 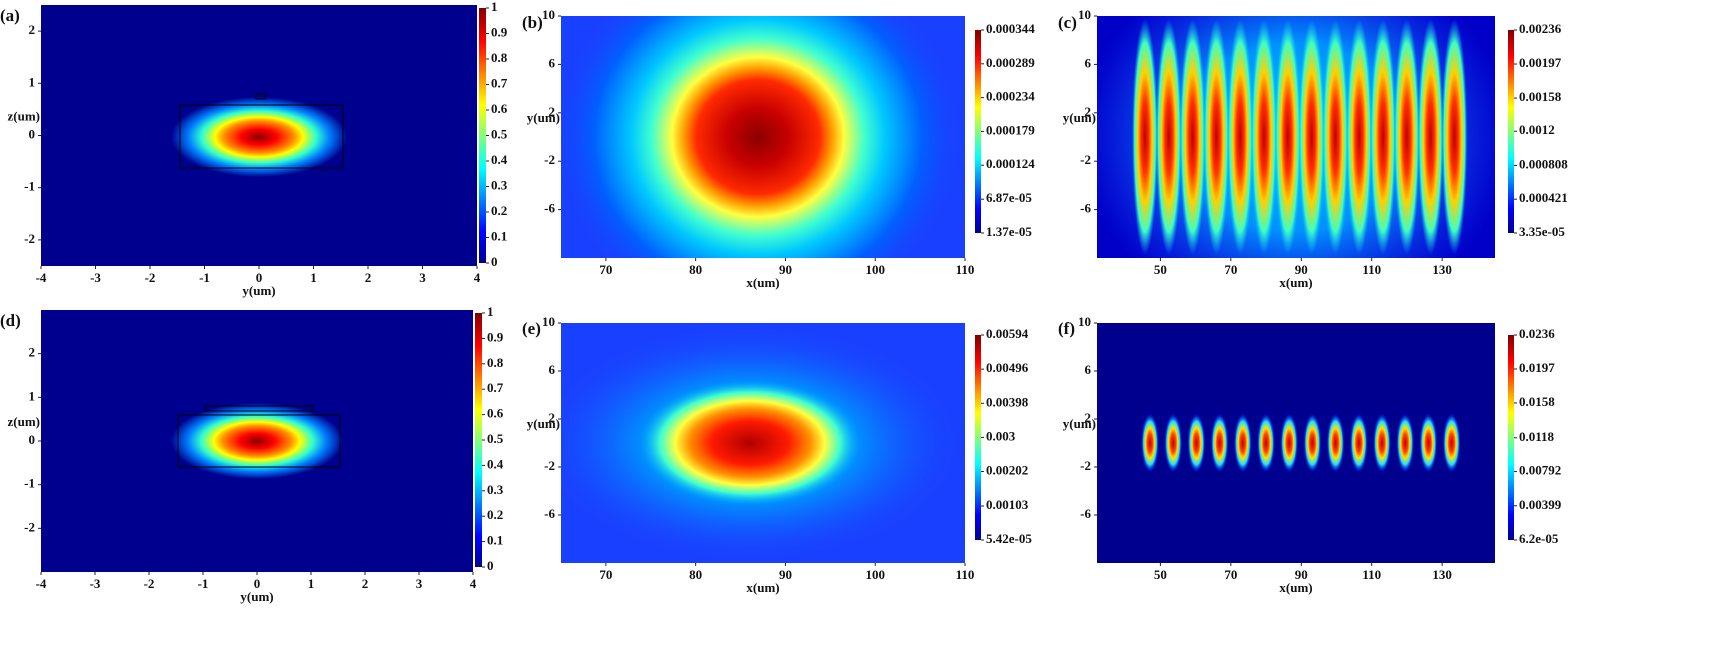 What do you see at coordinates (10, 15) in the screenshot?
I see `panel-label: (a)` at bounding box center [10, 15].